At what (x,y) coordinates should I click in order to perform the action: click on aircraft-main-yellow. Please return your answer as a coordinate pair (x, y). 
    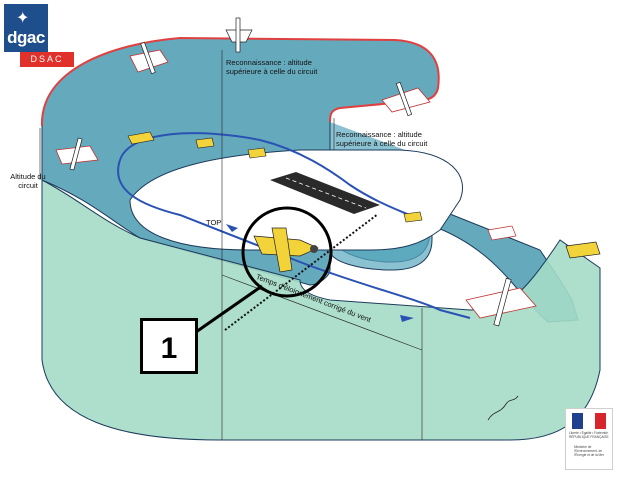
    Looking at the image, I should click on (286, 250).